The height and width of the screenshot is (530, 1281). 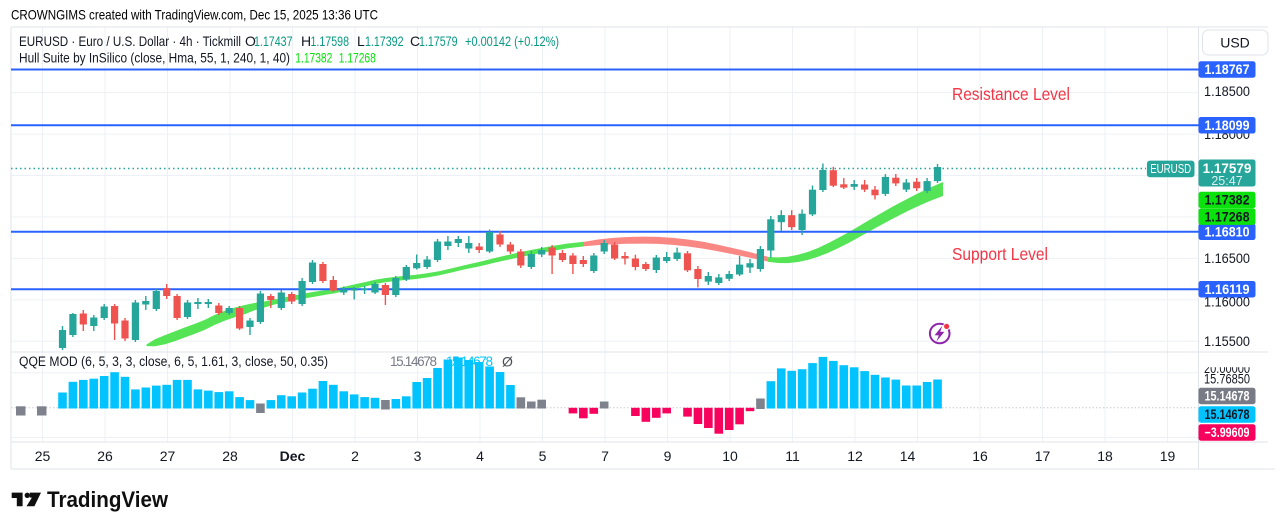 What do you see at coordinates (1227, 232) in the screenshot?
I see `svg-text: 1.16810` at bounding box center [1227, 232].